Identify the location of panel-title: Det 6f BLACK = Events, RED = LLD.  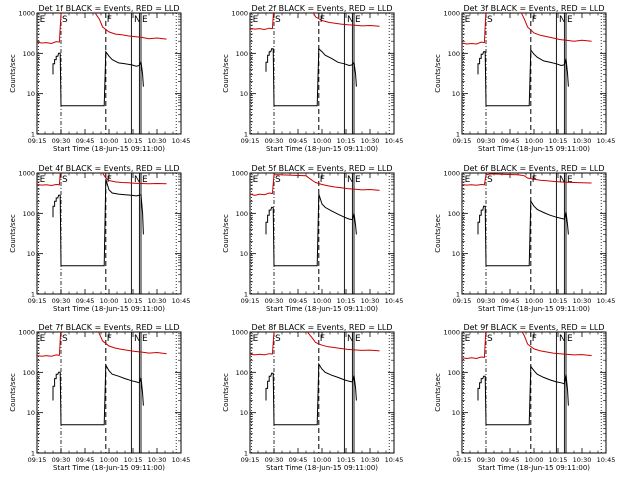
(533, 168).